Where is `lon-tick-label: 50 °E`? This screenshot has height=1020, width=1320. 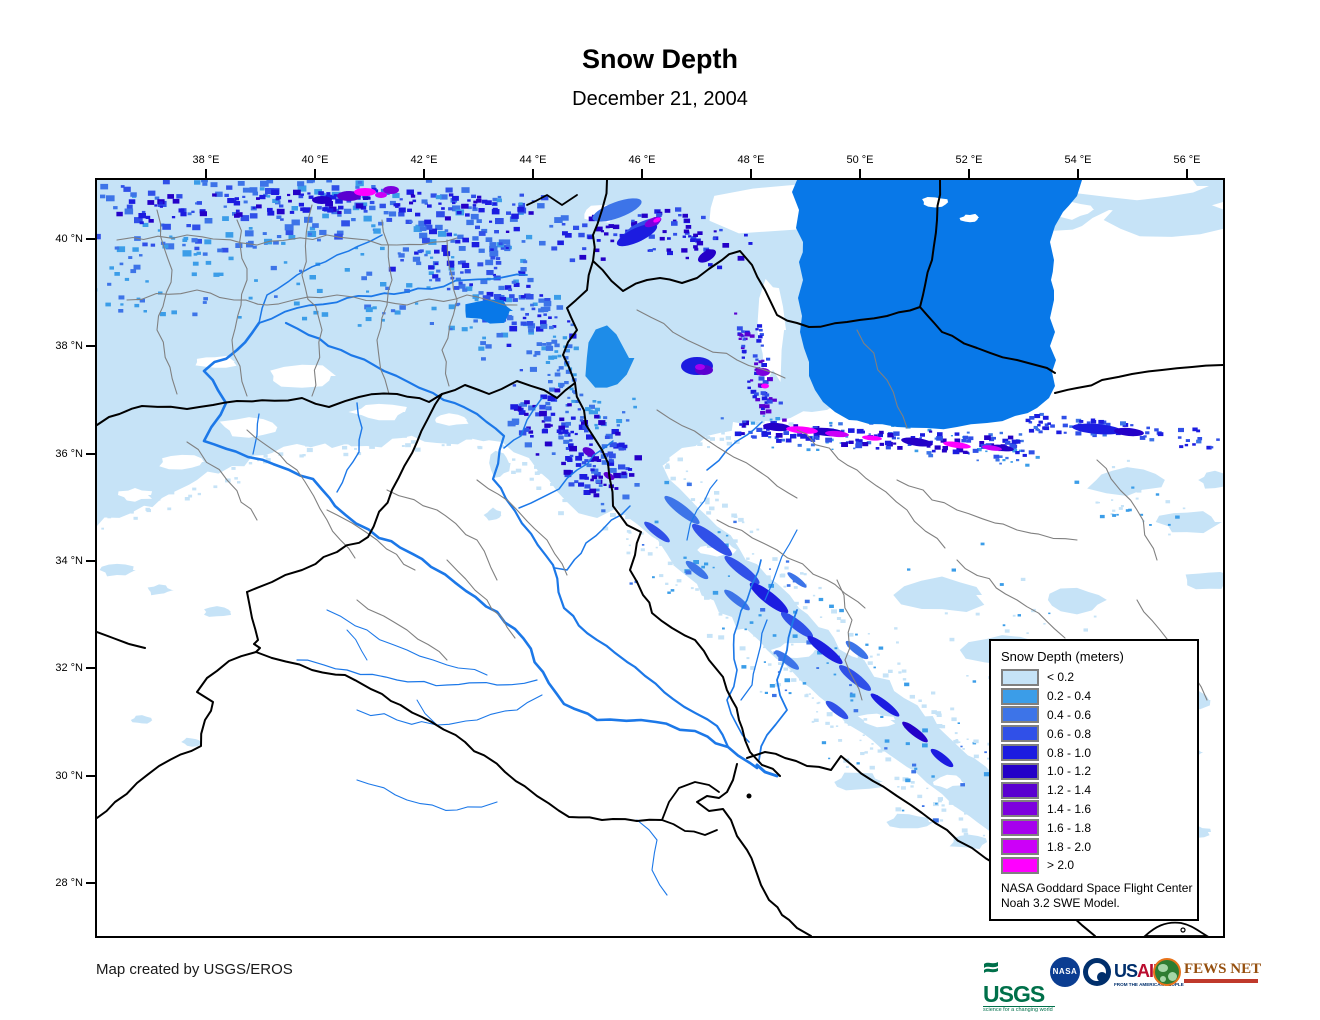
lon-tick-label: 50 °E is located at coordinates (860, 160).